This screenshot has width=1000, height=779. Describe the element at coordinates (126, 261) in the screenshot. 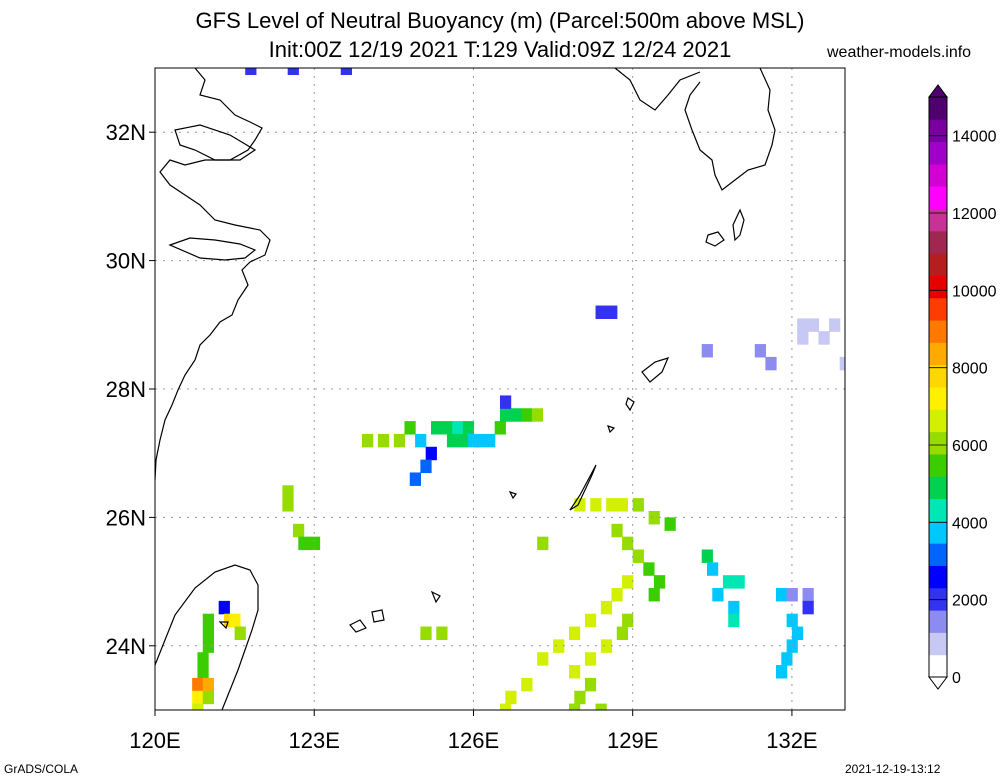

I see `lat-tick-label: 30N` at that location.